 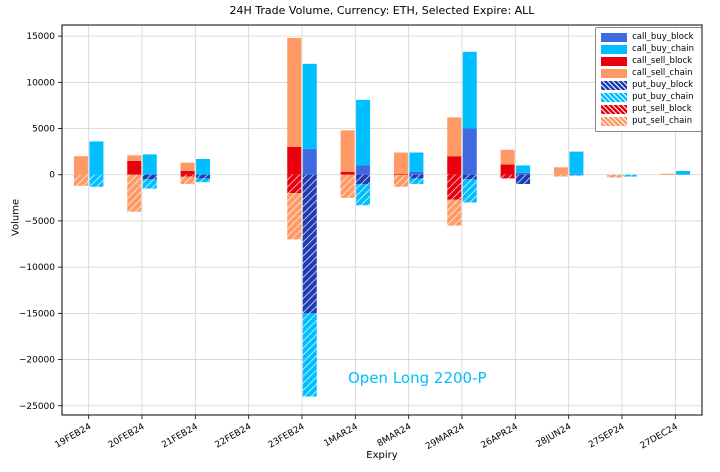 What do you see at coordinates (40, 83) in the screenshot?
I see `y-tick-label: 10000` at bounding box center [40, 83].